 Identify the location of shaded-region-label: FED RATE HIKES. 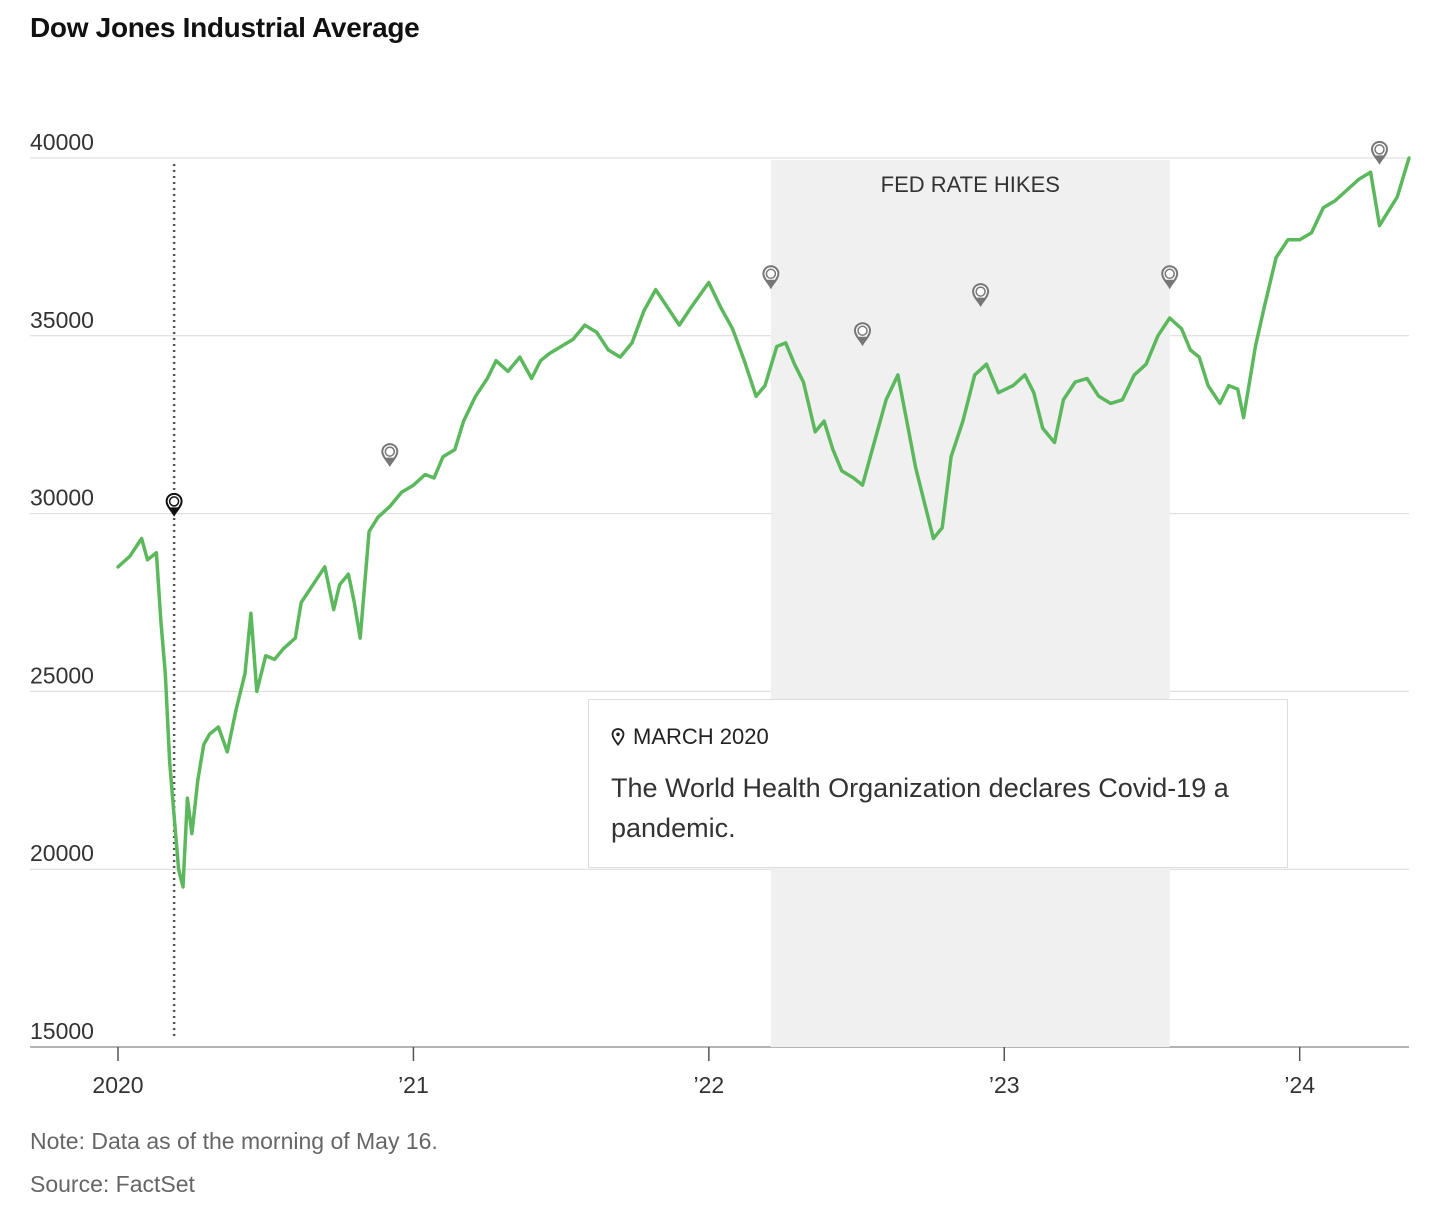
(970, 184).